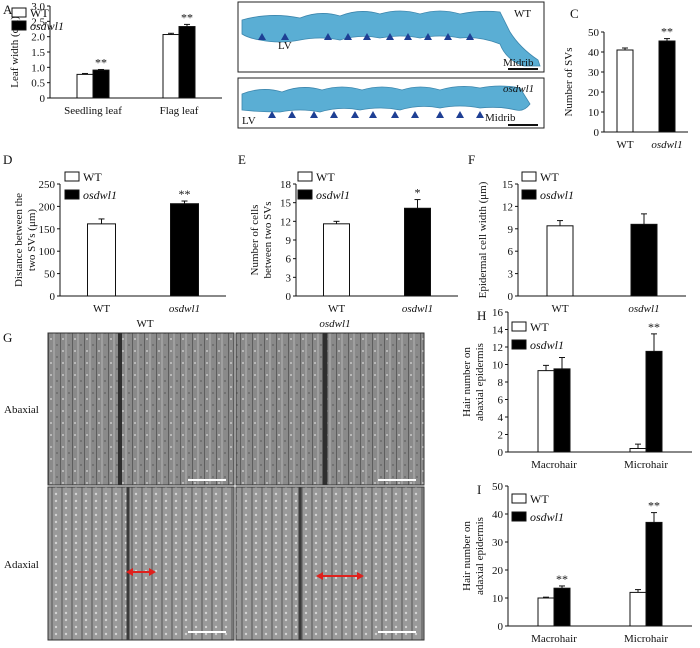 The image size is (700, 648). Describe the element at coordinates (508, 185) in the screenshot. I see `tick-label-f-5: 15` at that location.